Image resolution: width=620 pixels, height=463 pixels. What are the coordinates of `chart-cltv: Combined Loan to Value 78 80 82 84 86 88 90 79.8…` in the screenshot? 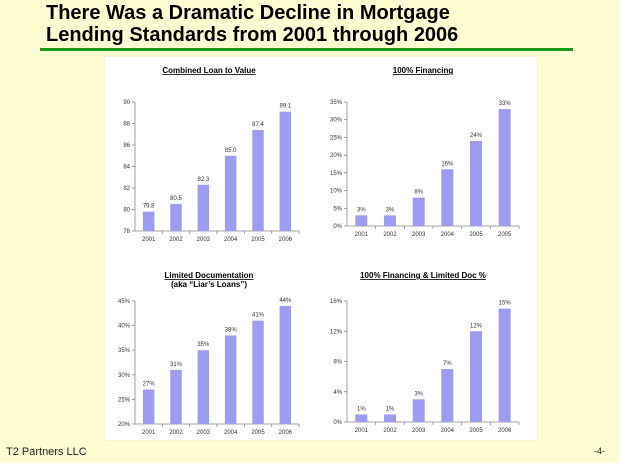 It's located at (209, 154).